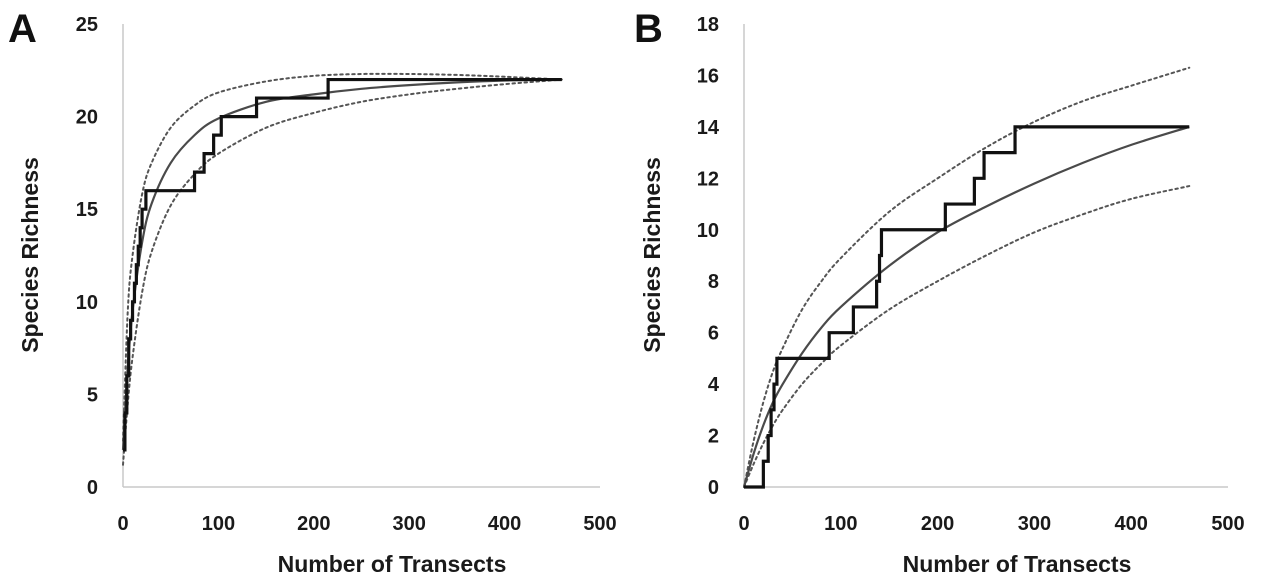 Image resolution: width=1263 pixels, height=579 pixels. What do you see at coordinates (713, 334) in the screenshot?
I see `y-tick-label: 6` at bounding box center [713, 334].